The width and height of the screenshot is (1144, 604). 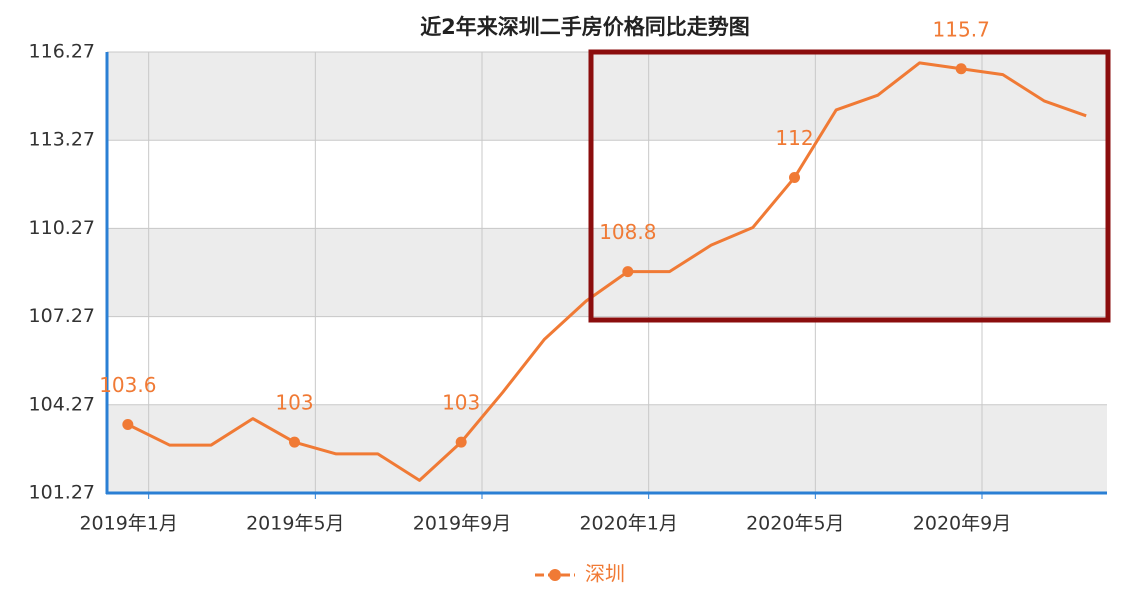 I want to click on value-label: 112, so click(x=794, y=138).